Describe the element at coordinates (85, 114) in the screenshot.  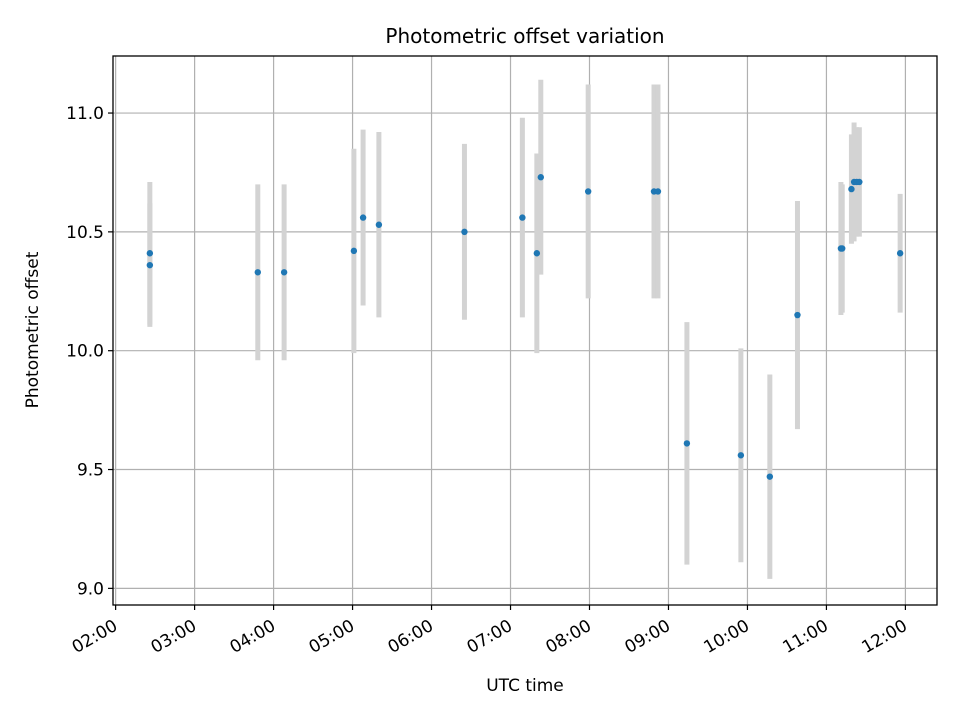
I see `y-tick-label: 11.0` at that location.